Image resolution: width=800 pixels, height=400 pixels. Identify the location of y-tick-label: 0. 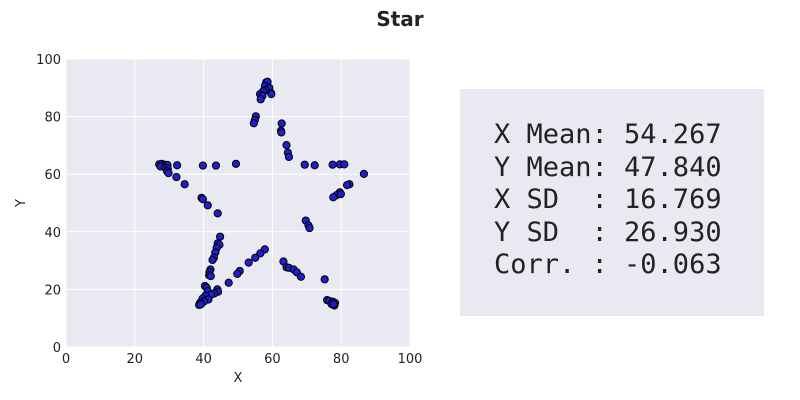
(57, 348).